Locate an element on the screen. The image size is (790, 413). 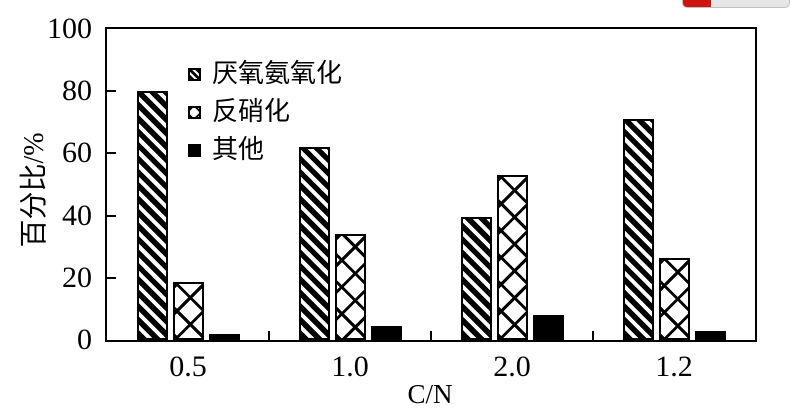
legend-label-other: 其他 is located at coordinates (238, 149).